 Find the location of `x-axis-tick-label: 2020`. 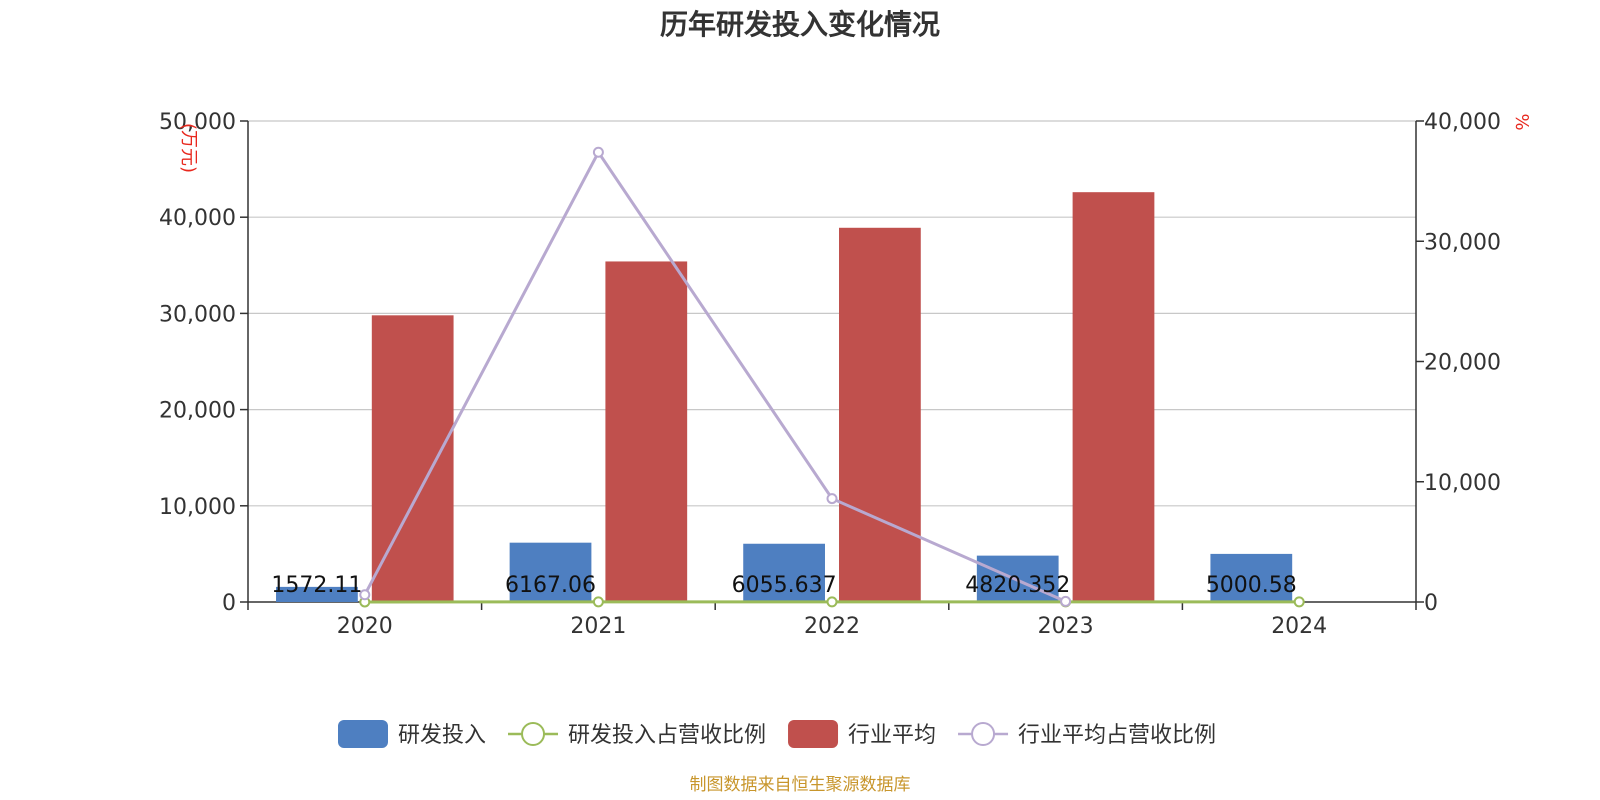

x-axis-tick-label: 2020 is located at coordinates (365, 626).